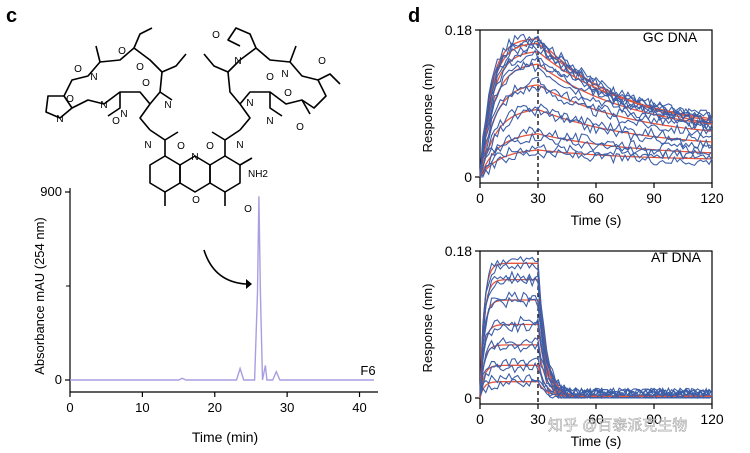 The image size is (750, 453). What do you see at coordinates (414, 16) in the screenshot?
I see `panel-label-d: d` at bounding box center [414, 16].